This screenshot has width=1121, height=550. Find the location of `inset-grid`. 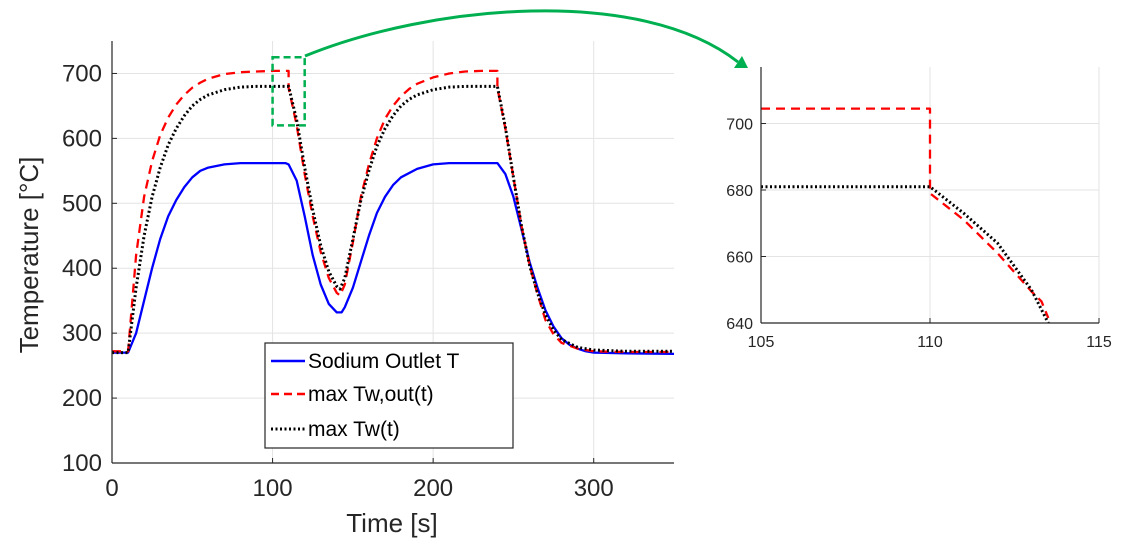

inset-grid is located at coordinates (930, 195).